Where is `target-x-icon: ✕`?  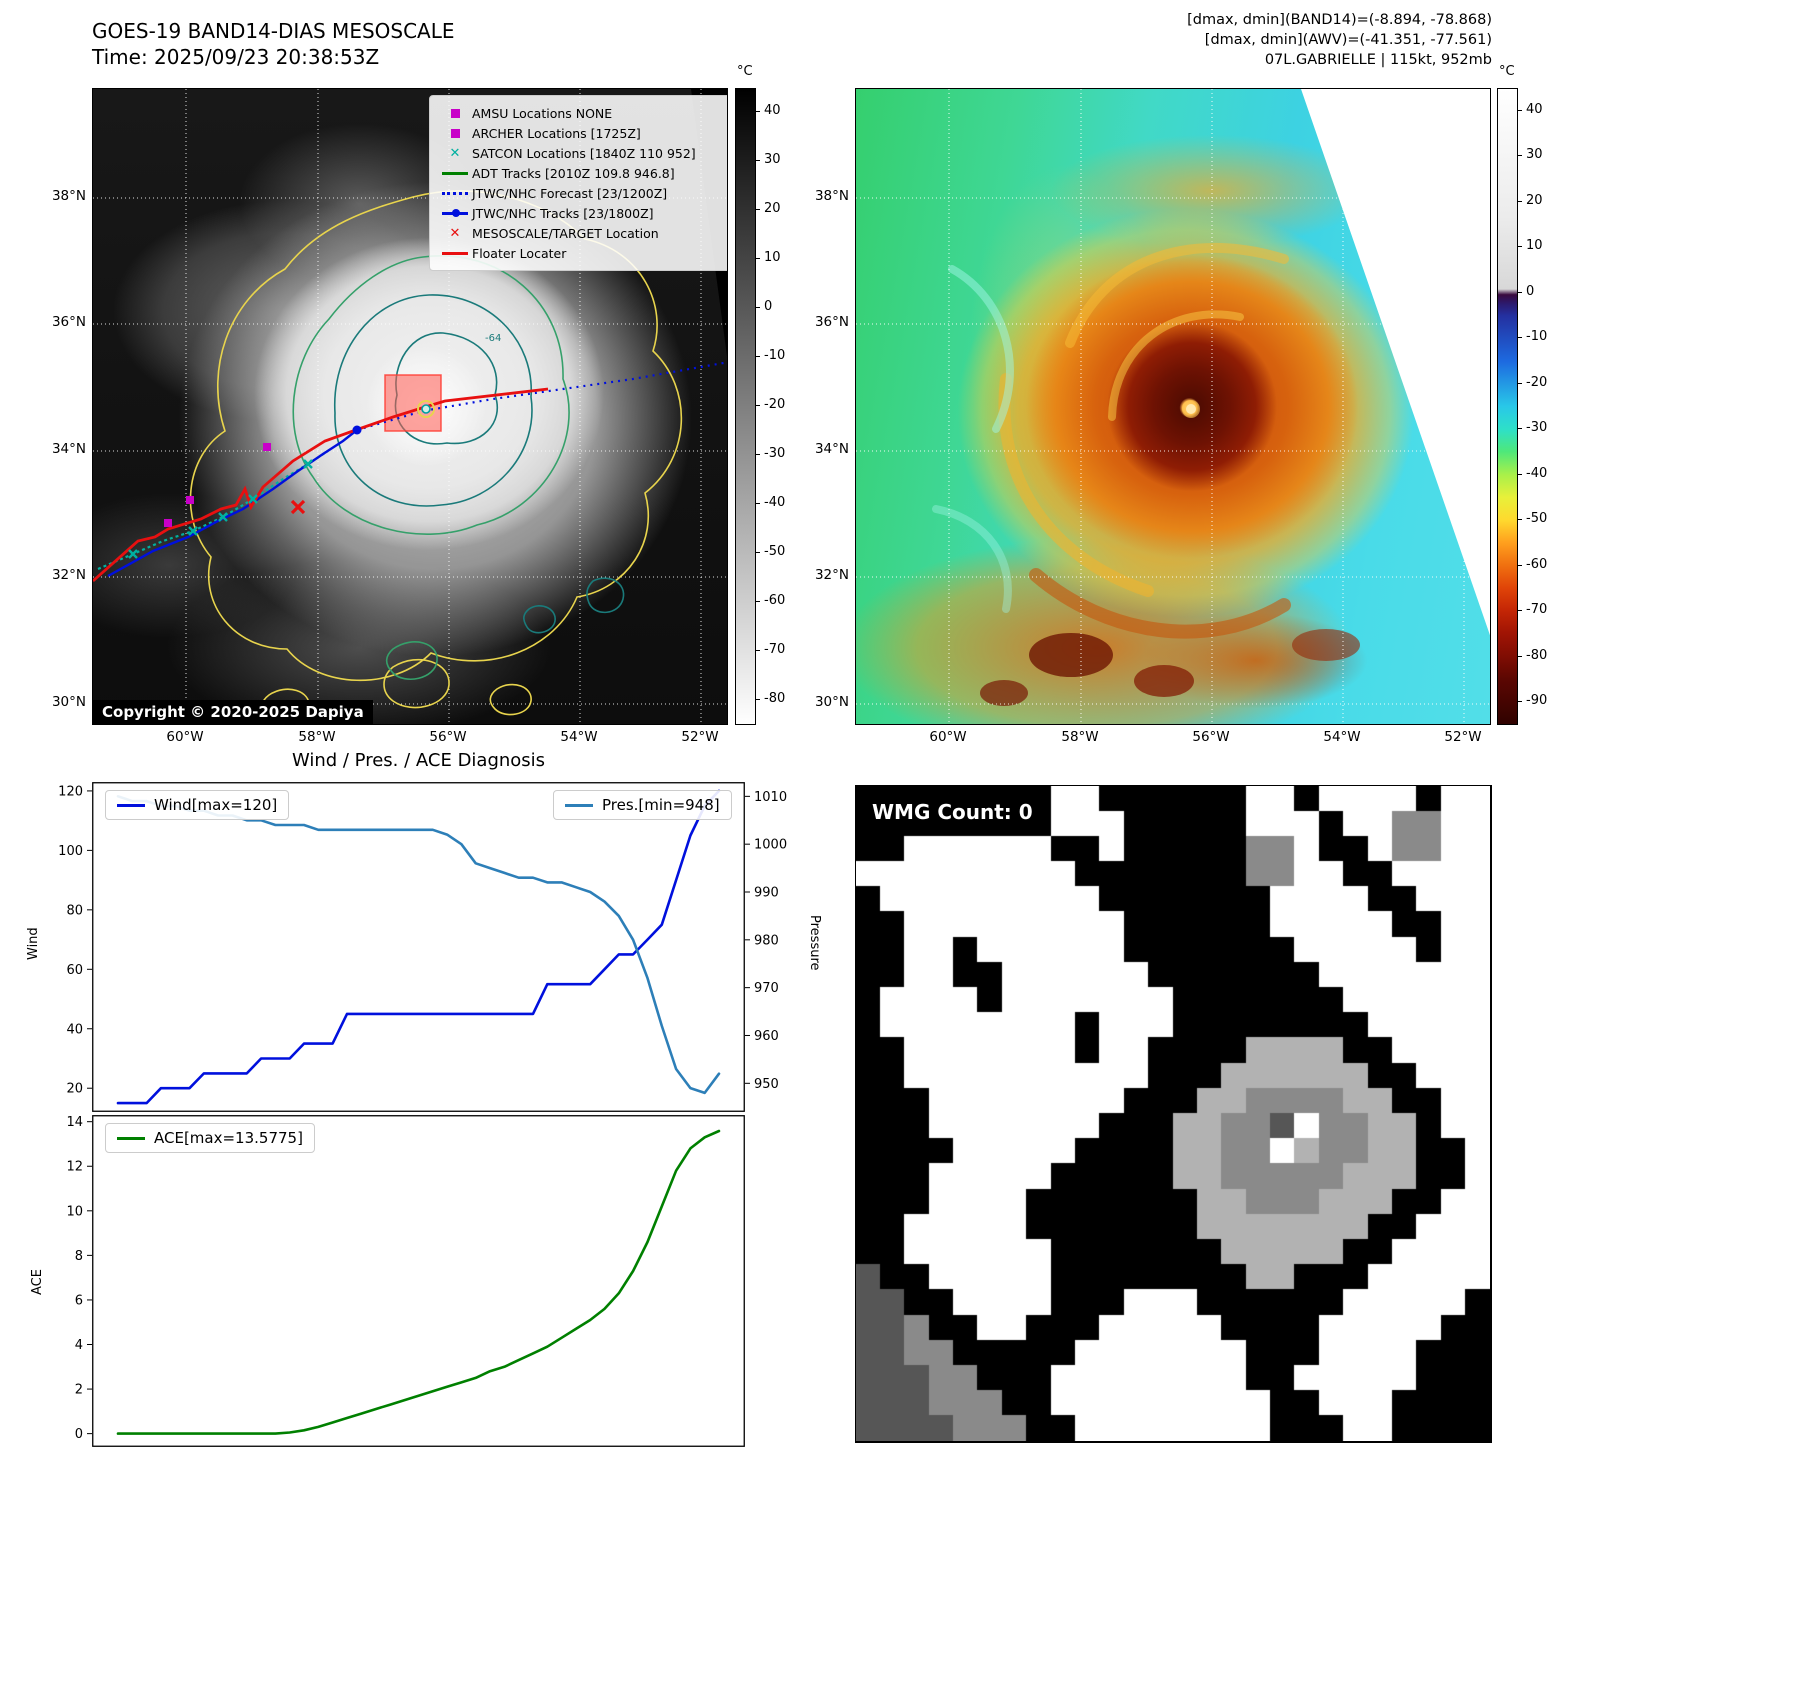
target-x-icon: ✕ is located at coordinates (455, 233).